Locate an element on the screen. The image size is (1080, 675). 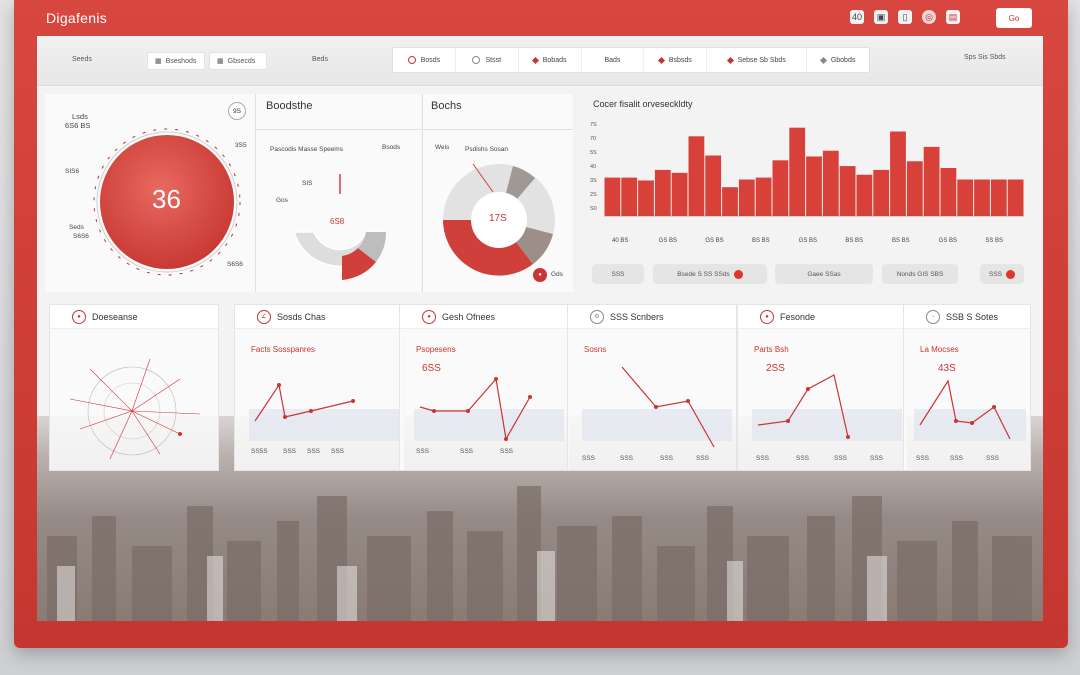
y-tick-label: S0 is located at coordinates (593, 209).